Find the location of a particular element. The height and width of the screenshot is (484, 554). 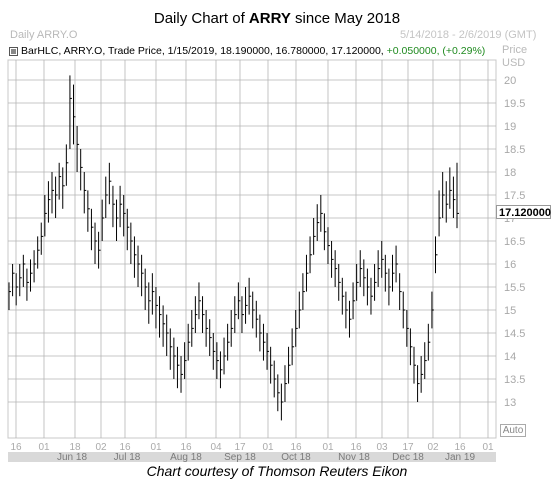

x-month-label: Aug 18 is located at coordinates (186, 457).